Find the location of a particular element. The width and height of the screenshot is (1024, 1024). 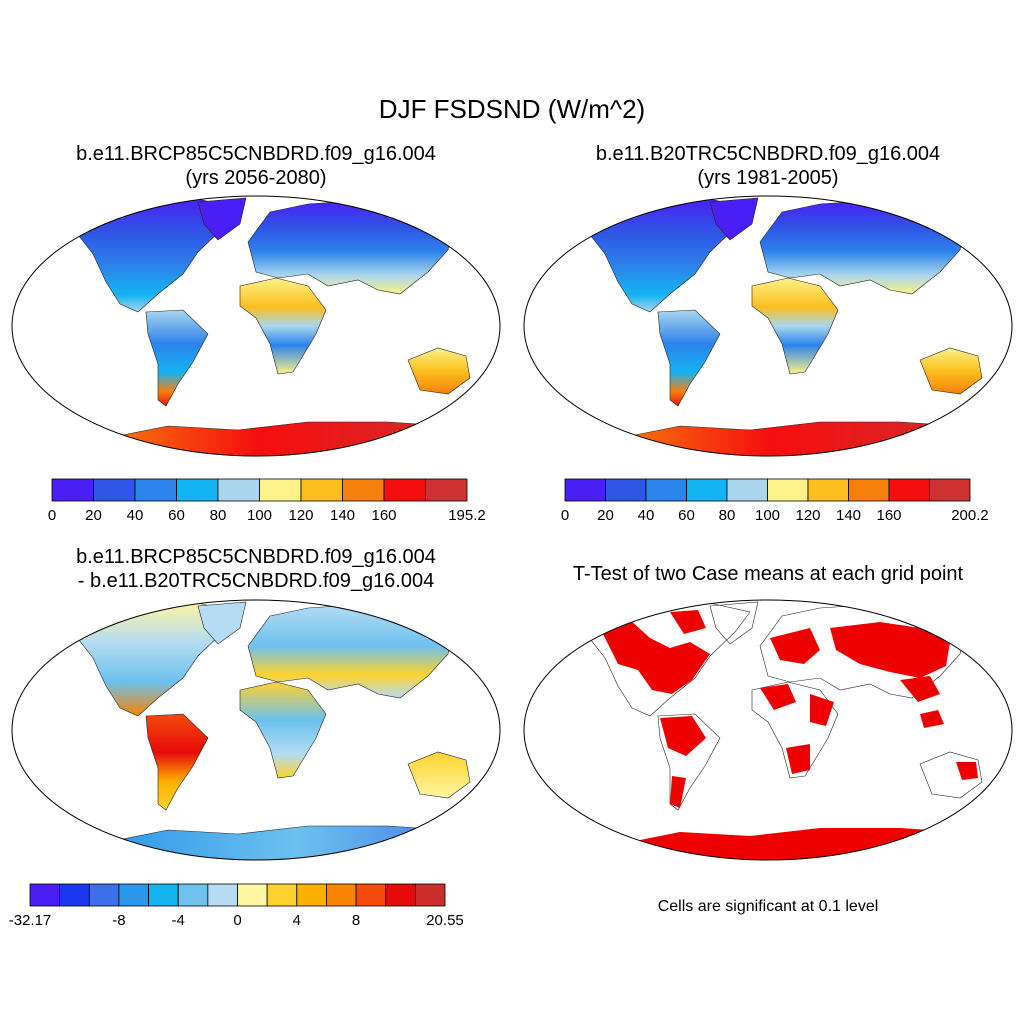

significant-region-indonesia is located at coordinates (932, 719).